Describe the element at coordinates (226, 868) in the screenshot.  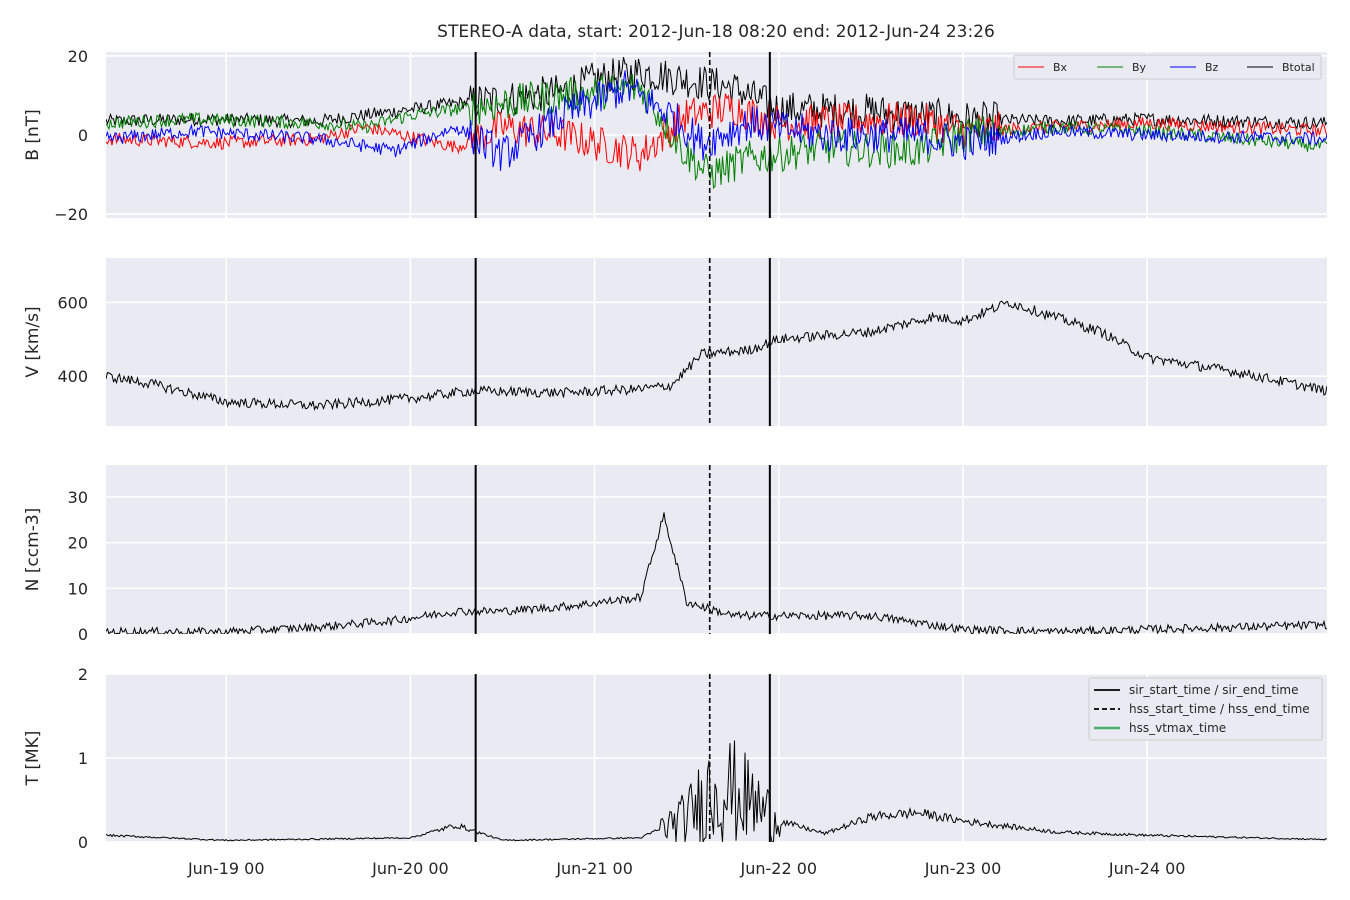
I see `x-tick-label: Jun-19 00` at that location.